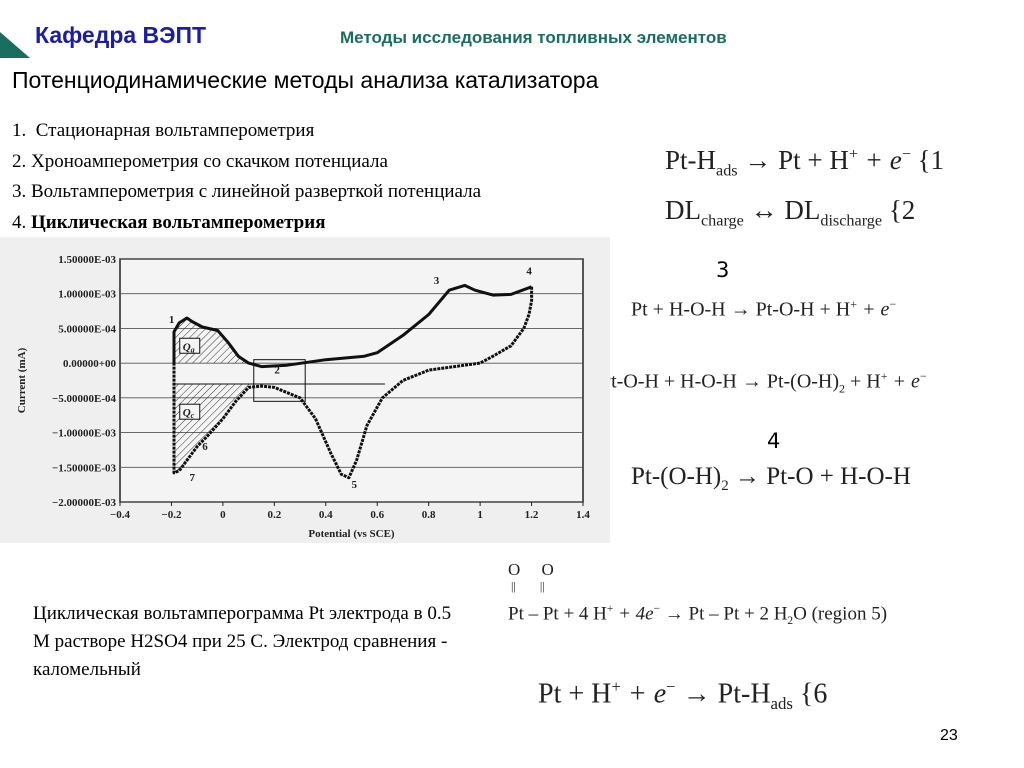 This screenshot has width=1024, height=768. Describe the element at coordinates (19, 130) in the screenshot. I see `list-number: 1.` at that location.